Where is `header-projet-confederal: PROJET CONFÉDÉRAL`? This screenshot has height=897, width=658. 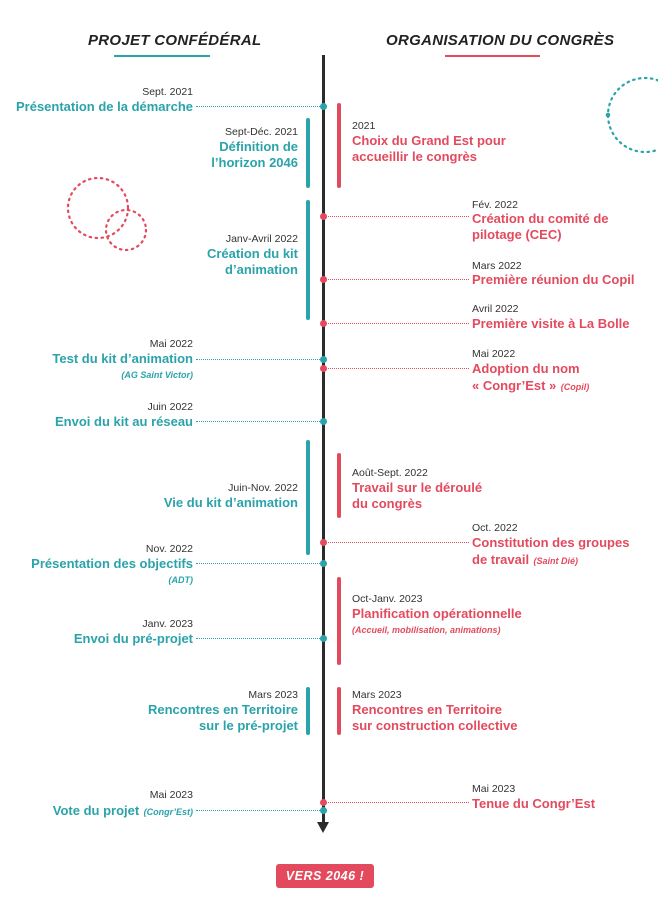
header-projet-confederal: PROJET CONFÉDÉRAL is located at coordinates (175, 40).